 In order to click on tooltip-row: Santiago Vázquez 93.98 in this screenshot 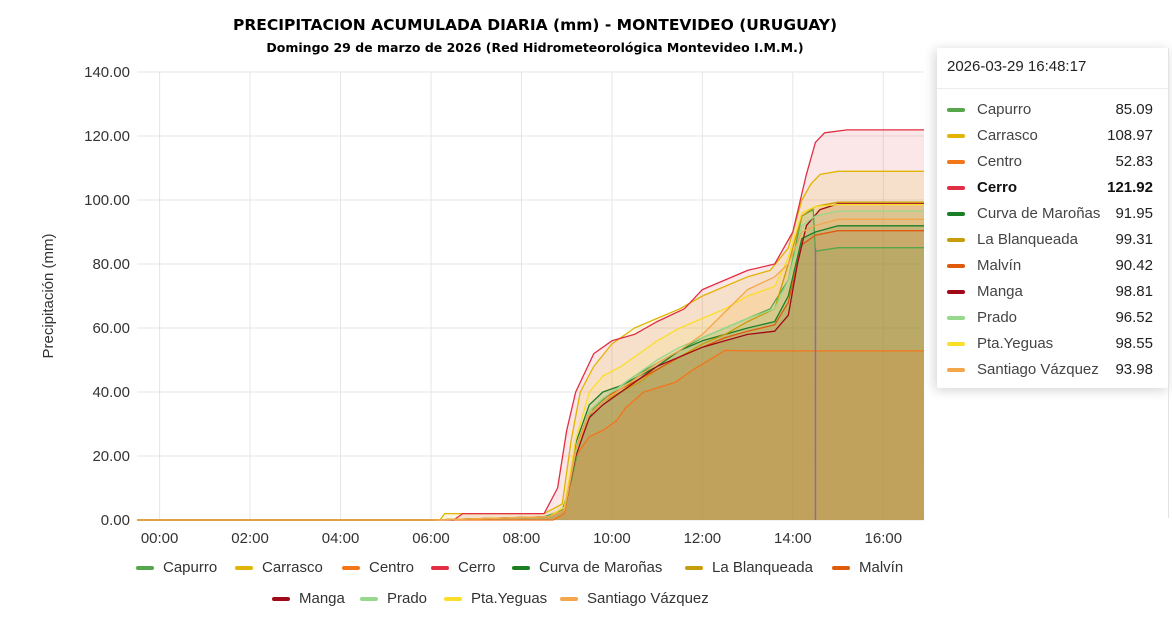, I will do `click(1053, 370)`.